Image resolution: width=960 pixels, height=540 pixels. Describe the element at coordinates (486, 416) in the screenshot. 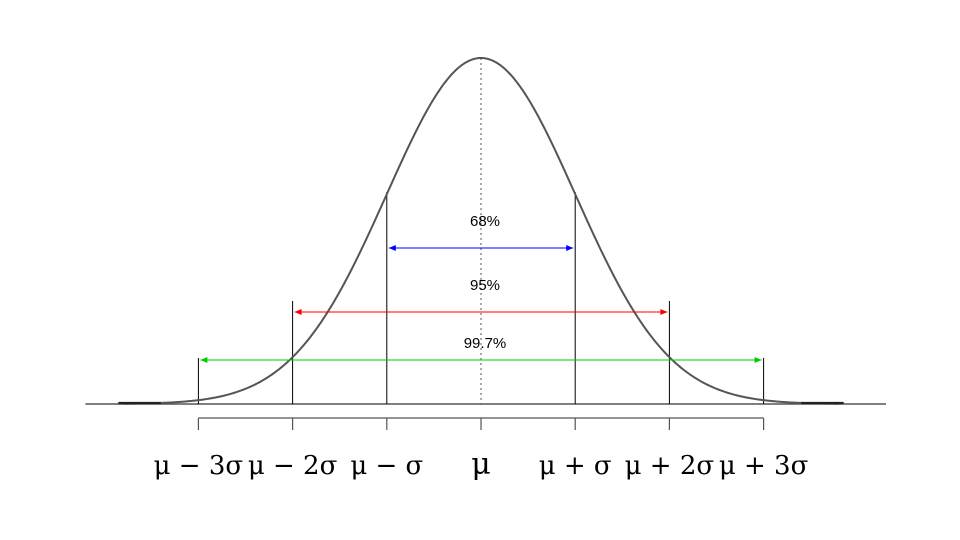

I see `axis-layer` at that location.